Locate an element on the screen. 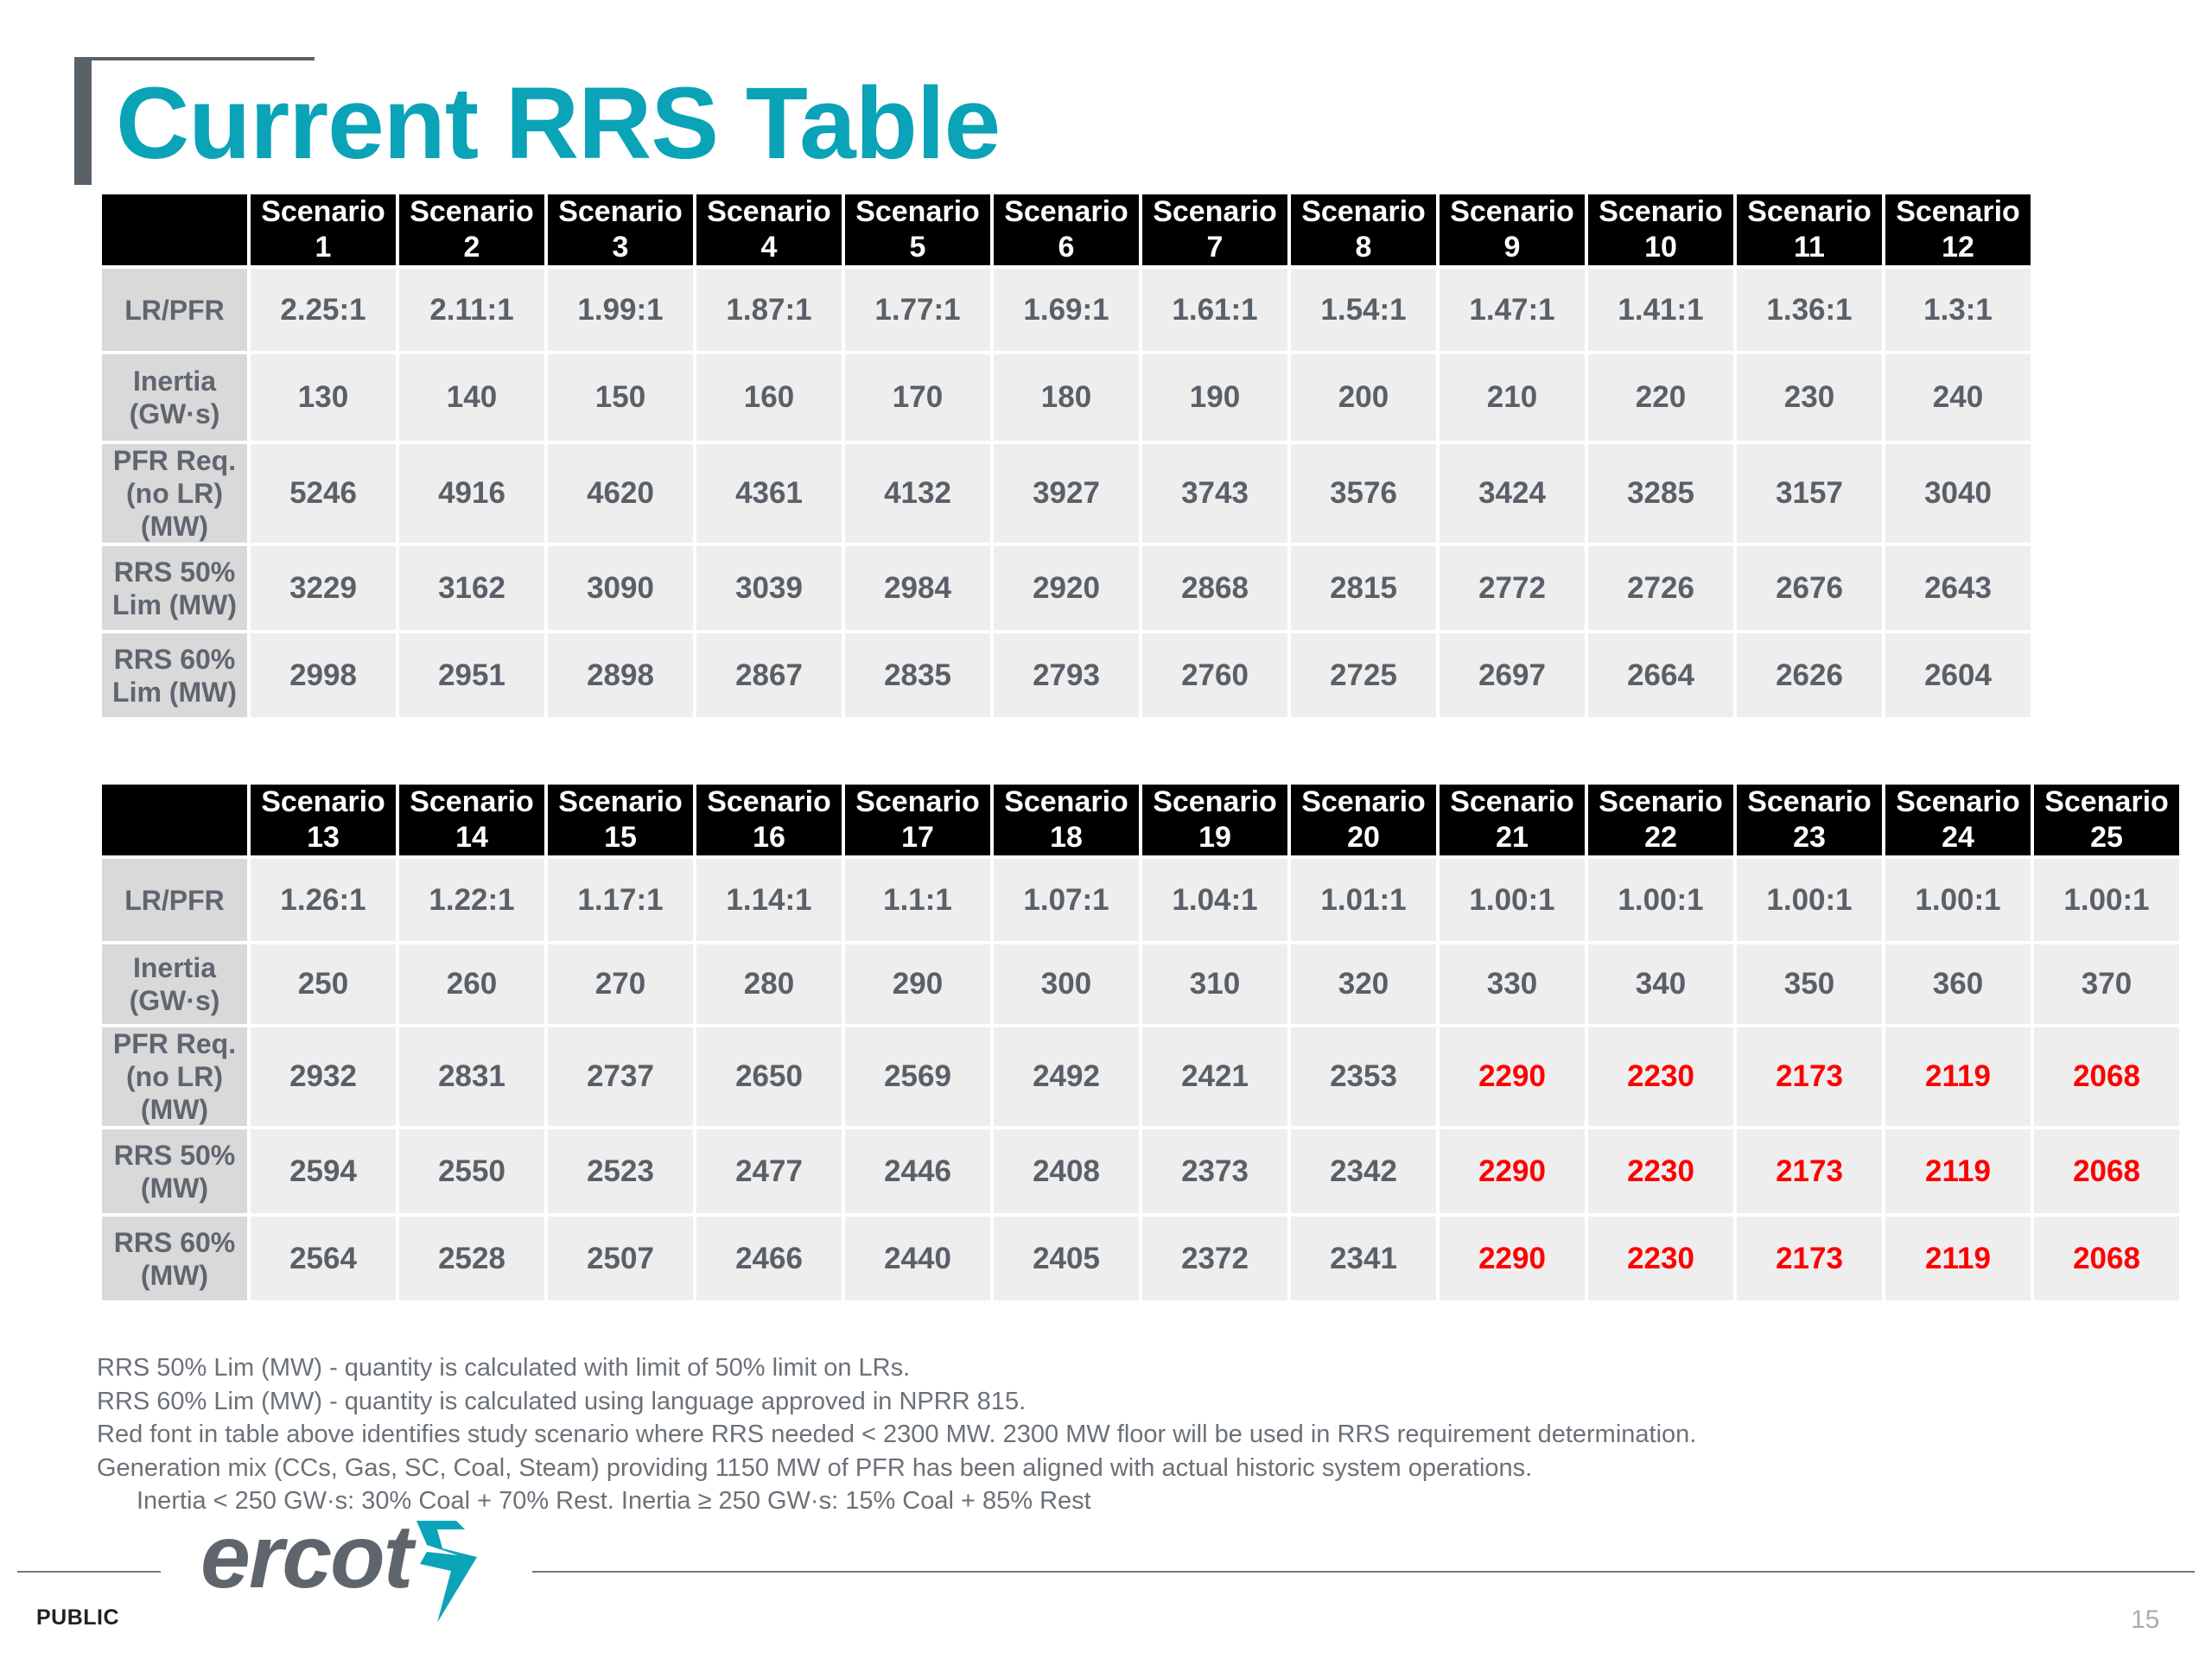 The height and width of the screenshot is (1659, 2212). table-cell: 1.61:1 is located at coordinates (1214, 310).